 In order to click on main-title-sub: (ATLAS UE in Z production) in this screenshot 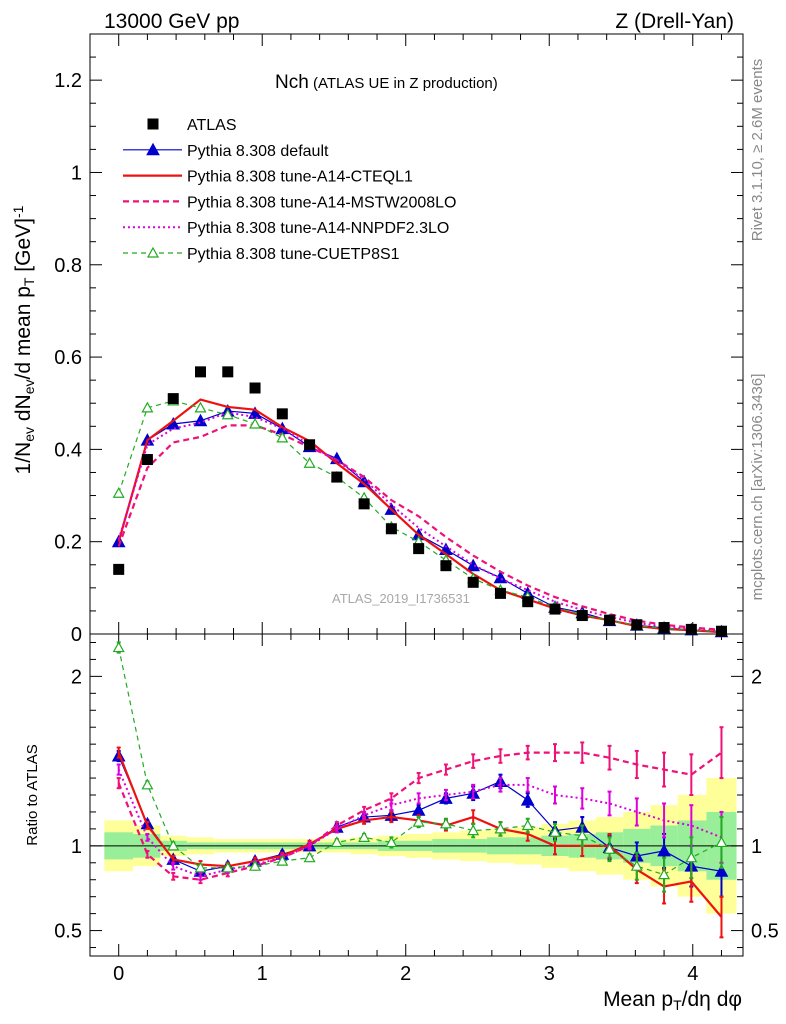, I will do `click(403, 83)`.